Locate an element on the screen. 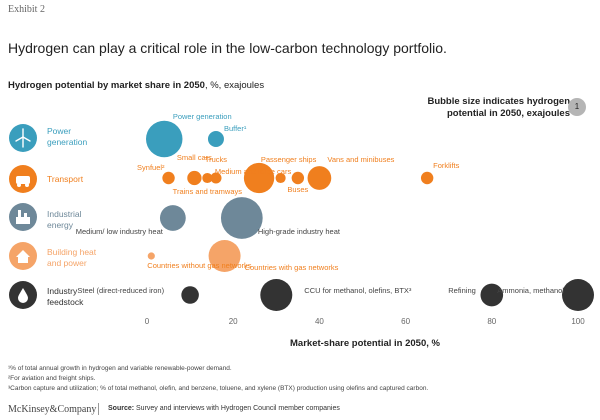  bubble-label: Countries without gas networks is located at coordinates (199, 265).